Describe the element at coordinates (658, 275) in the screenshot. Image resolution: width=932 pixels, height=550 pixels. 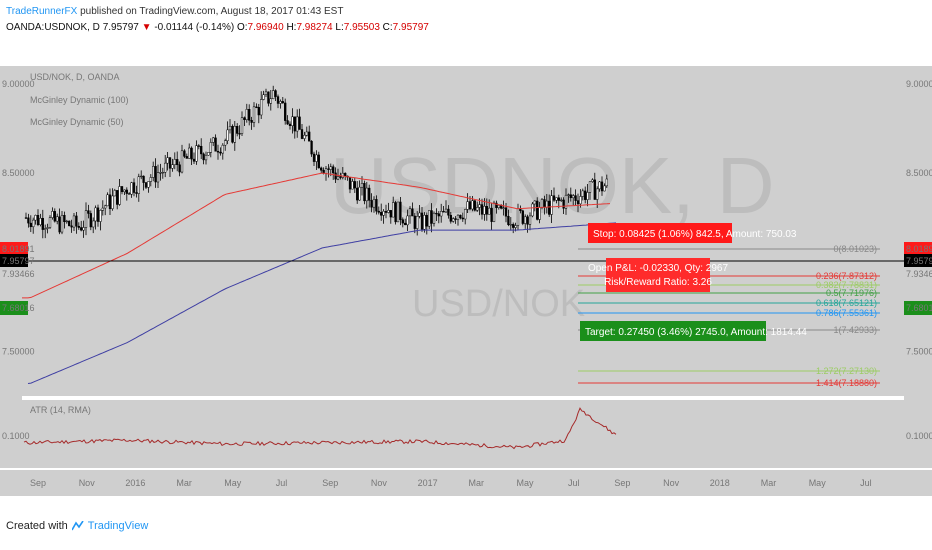
I see `pnl-box` at that location.